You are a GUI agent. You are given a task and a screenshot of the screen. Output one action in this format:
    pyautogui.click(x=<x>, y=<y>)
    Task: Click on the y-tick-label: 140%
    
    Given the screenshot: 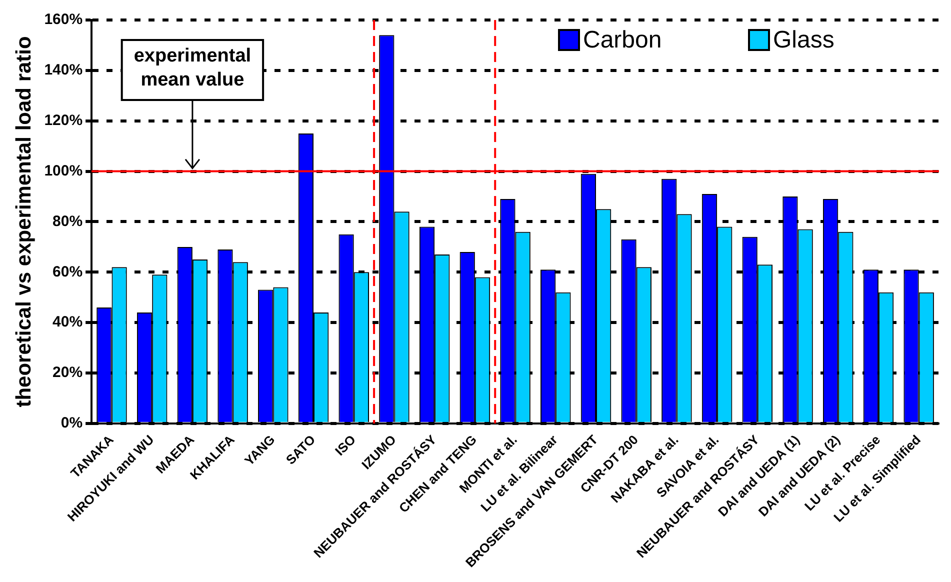 What is the action you would take?
    pyautogui.click(x=63, y=70)
    